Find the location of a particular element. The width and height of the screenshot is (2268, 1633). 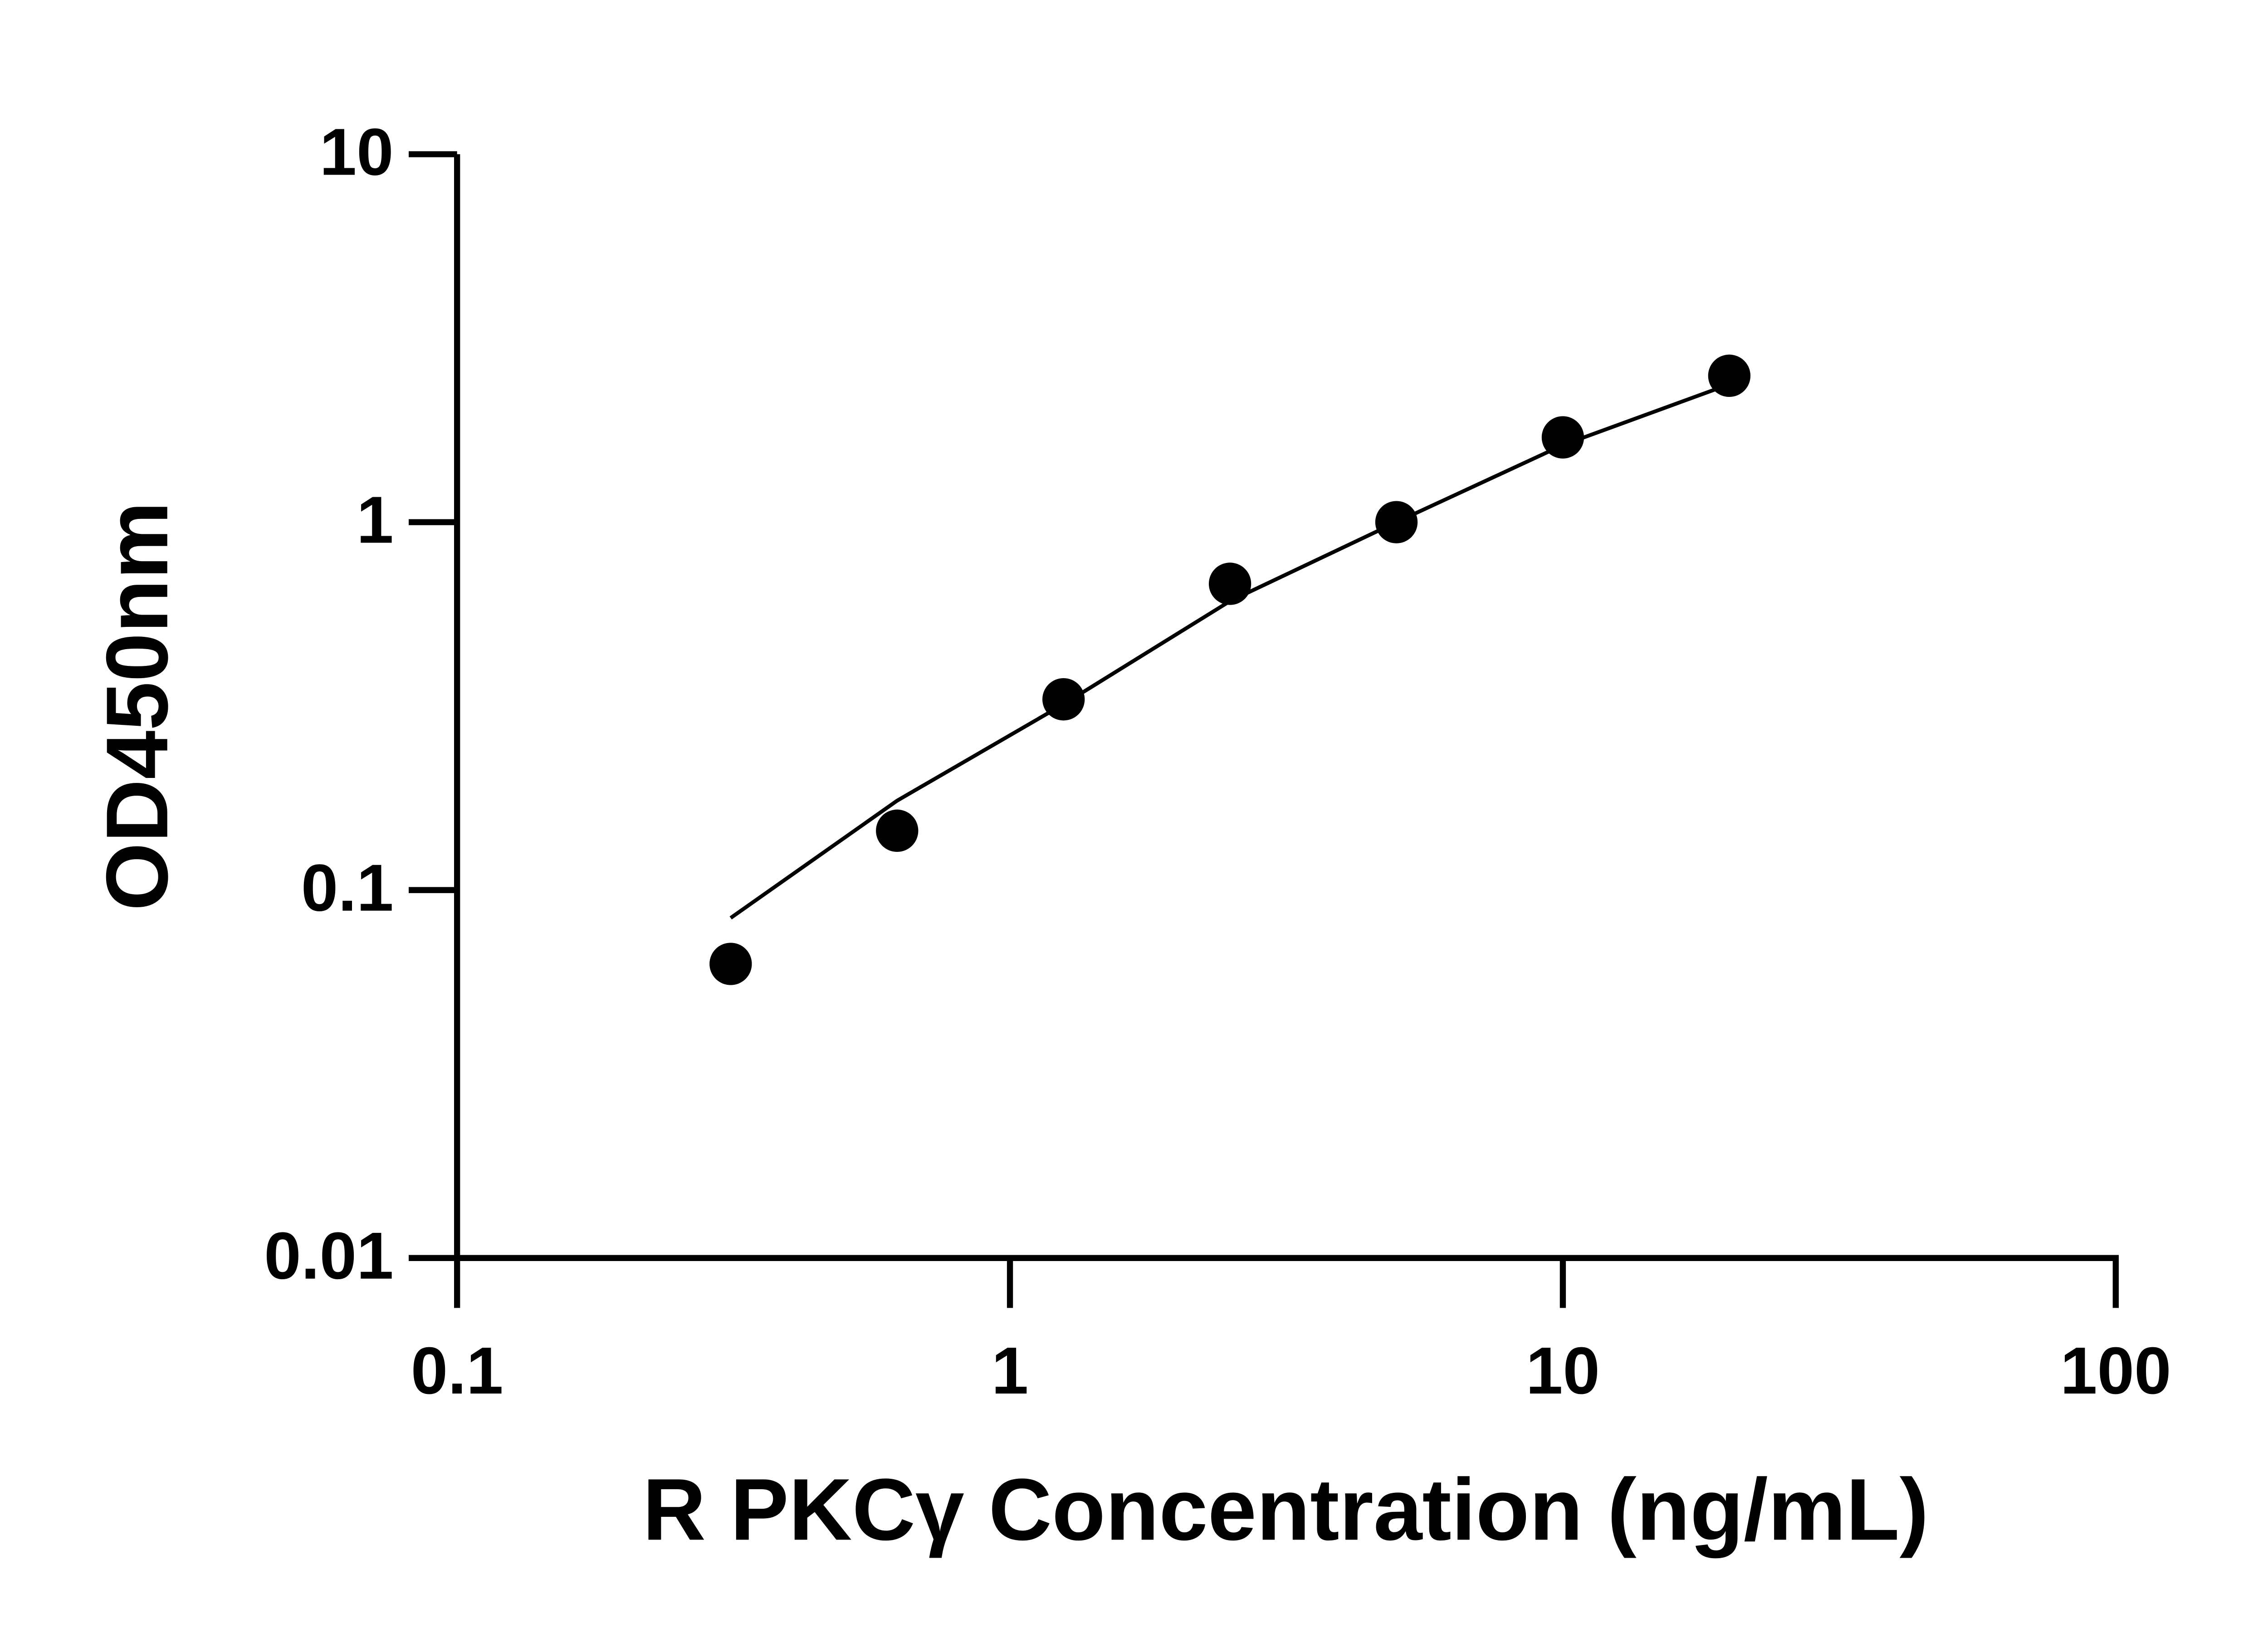

x-tick-label: 10 is located at coordinates (1563, 1371).